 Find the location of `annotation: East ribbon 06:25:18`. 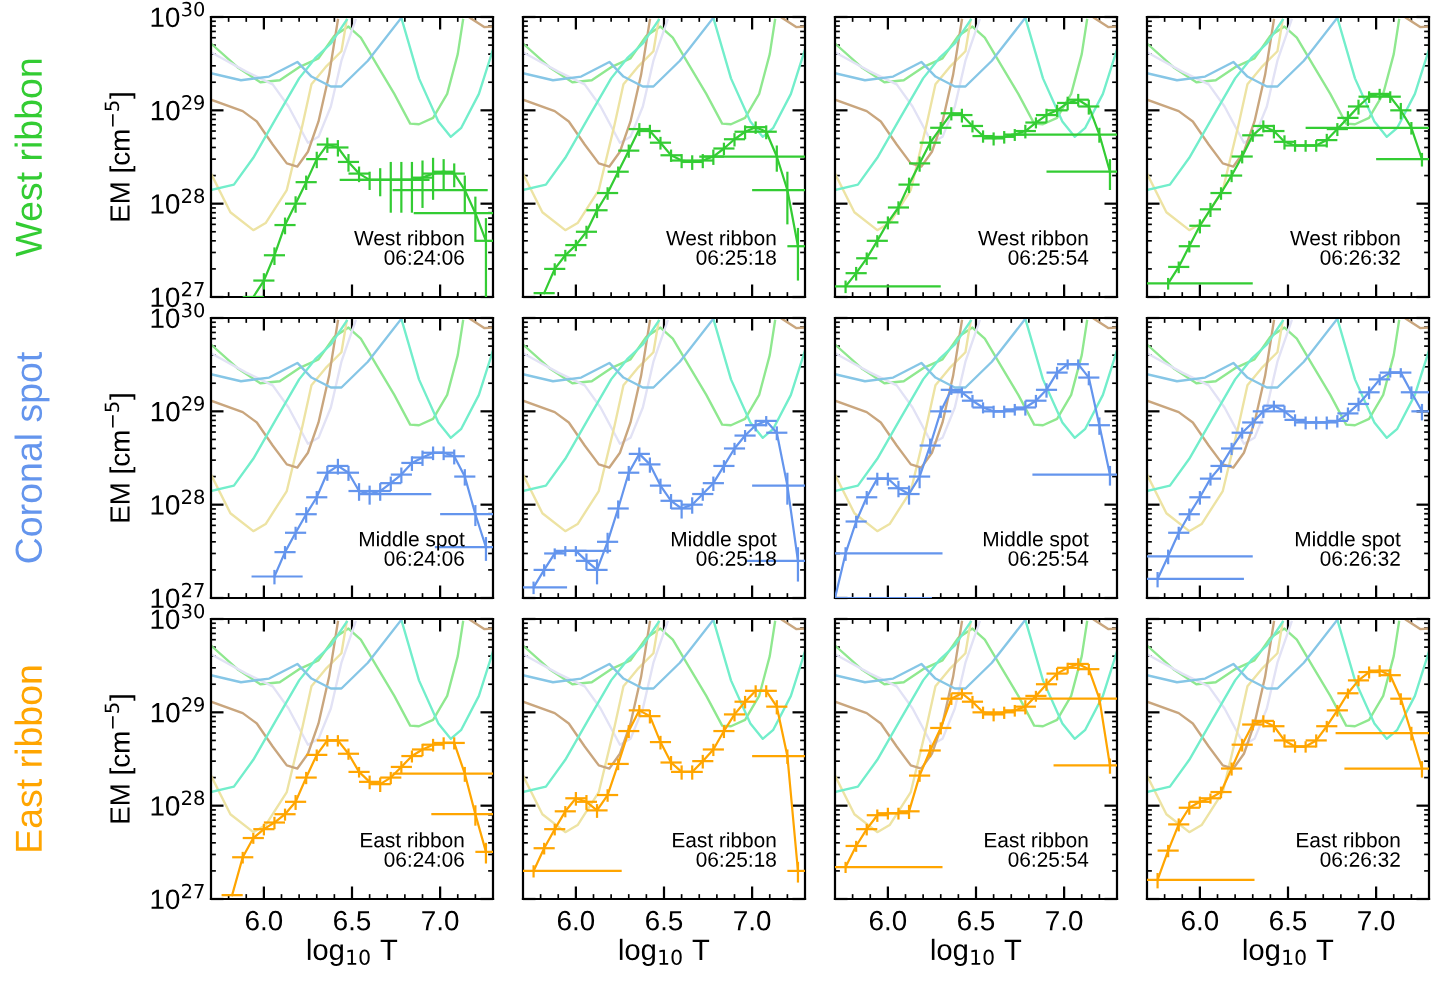

annotation: East ribbon 06:25:18 is located at coordinates (724, 849).